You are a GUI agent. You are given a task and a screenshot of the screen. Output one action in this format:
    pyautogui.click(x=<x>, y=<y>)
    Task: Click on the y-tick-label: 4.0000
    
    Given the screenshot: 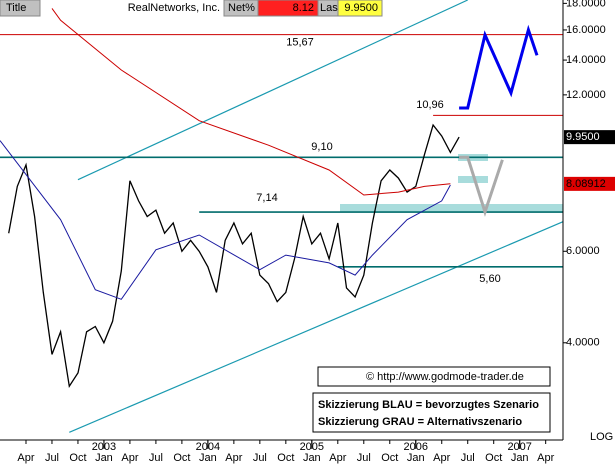 What is the action you would take?
    pyautogui.click(x=583, y=343)
    